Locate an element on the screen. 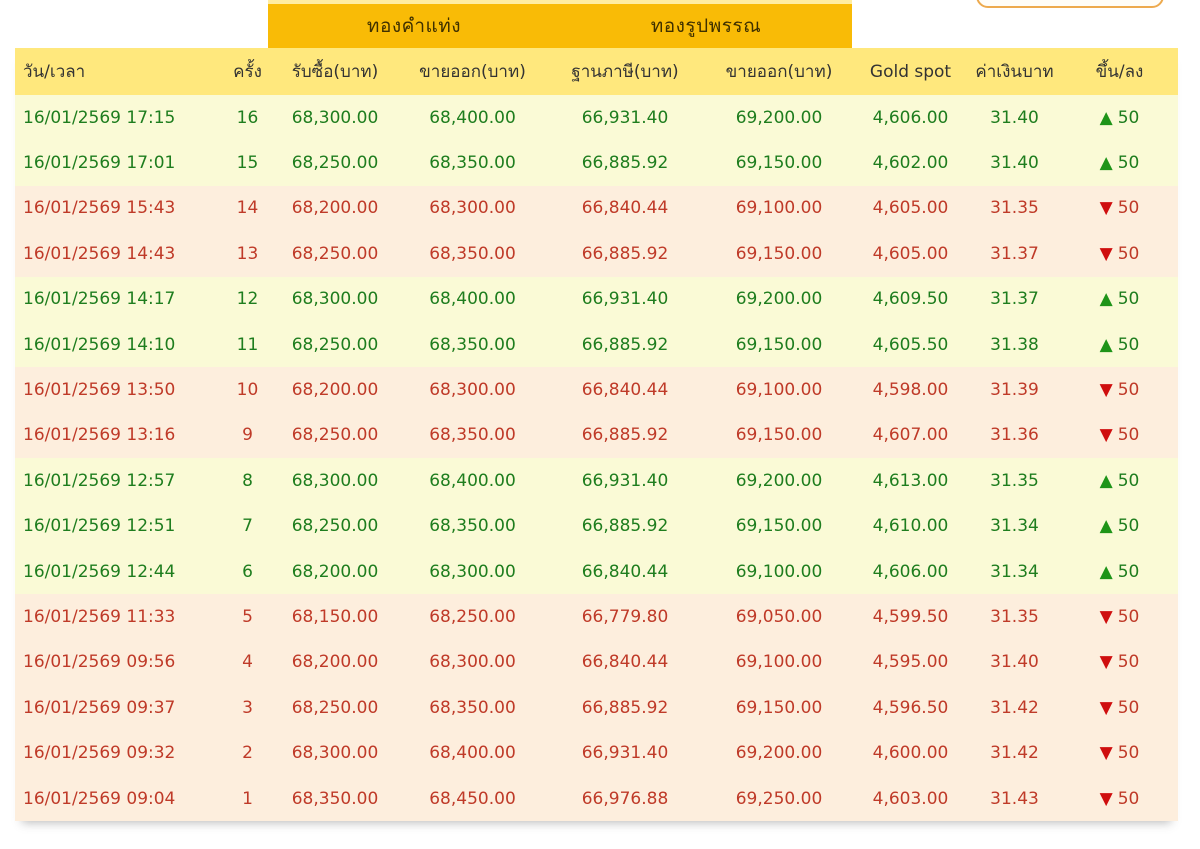 The width and height of the screenshot is (1200, 849). cell-datetime: 16/01/2569 12:44 is located at coordinates (99, 571).